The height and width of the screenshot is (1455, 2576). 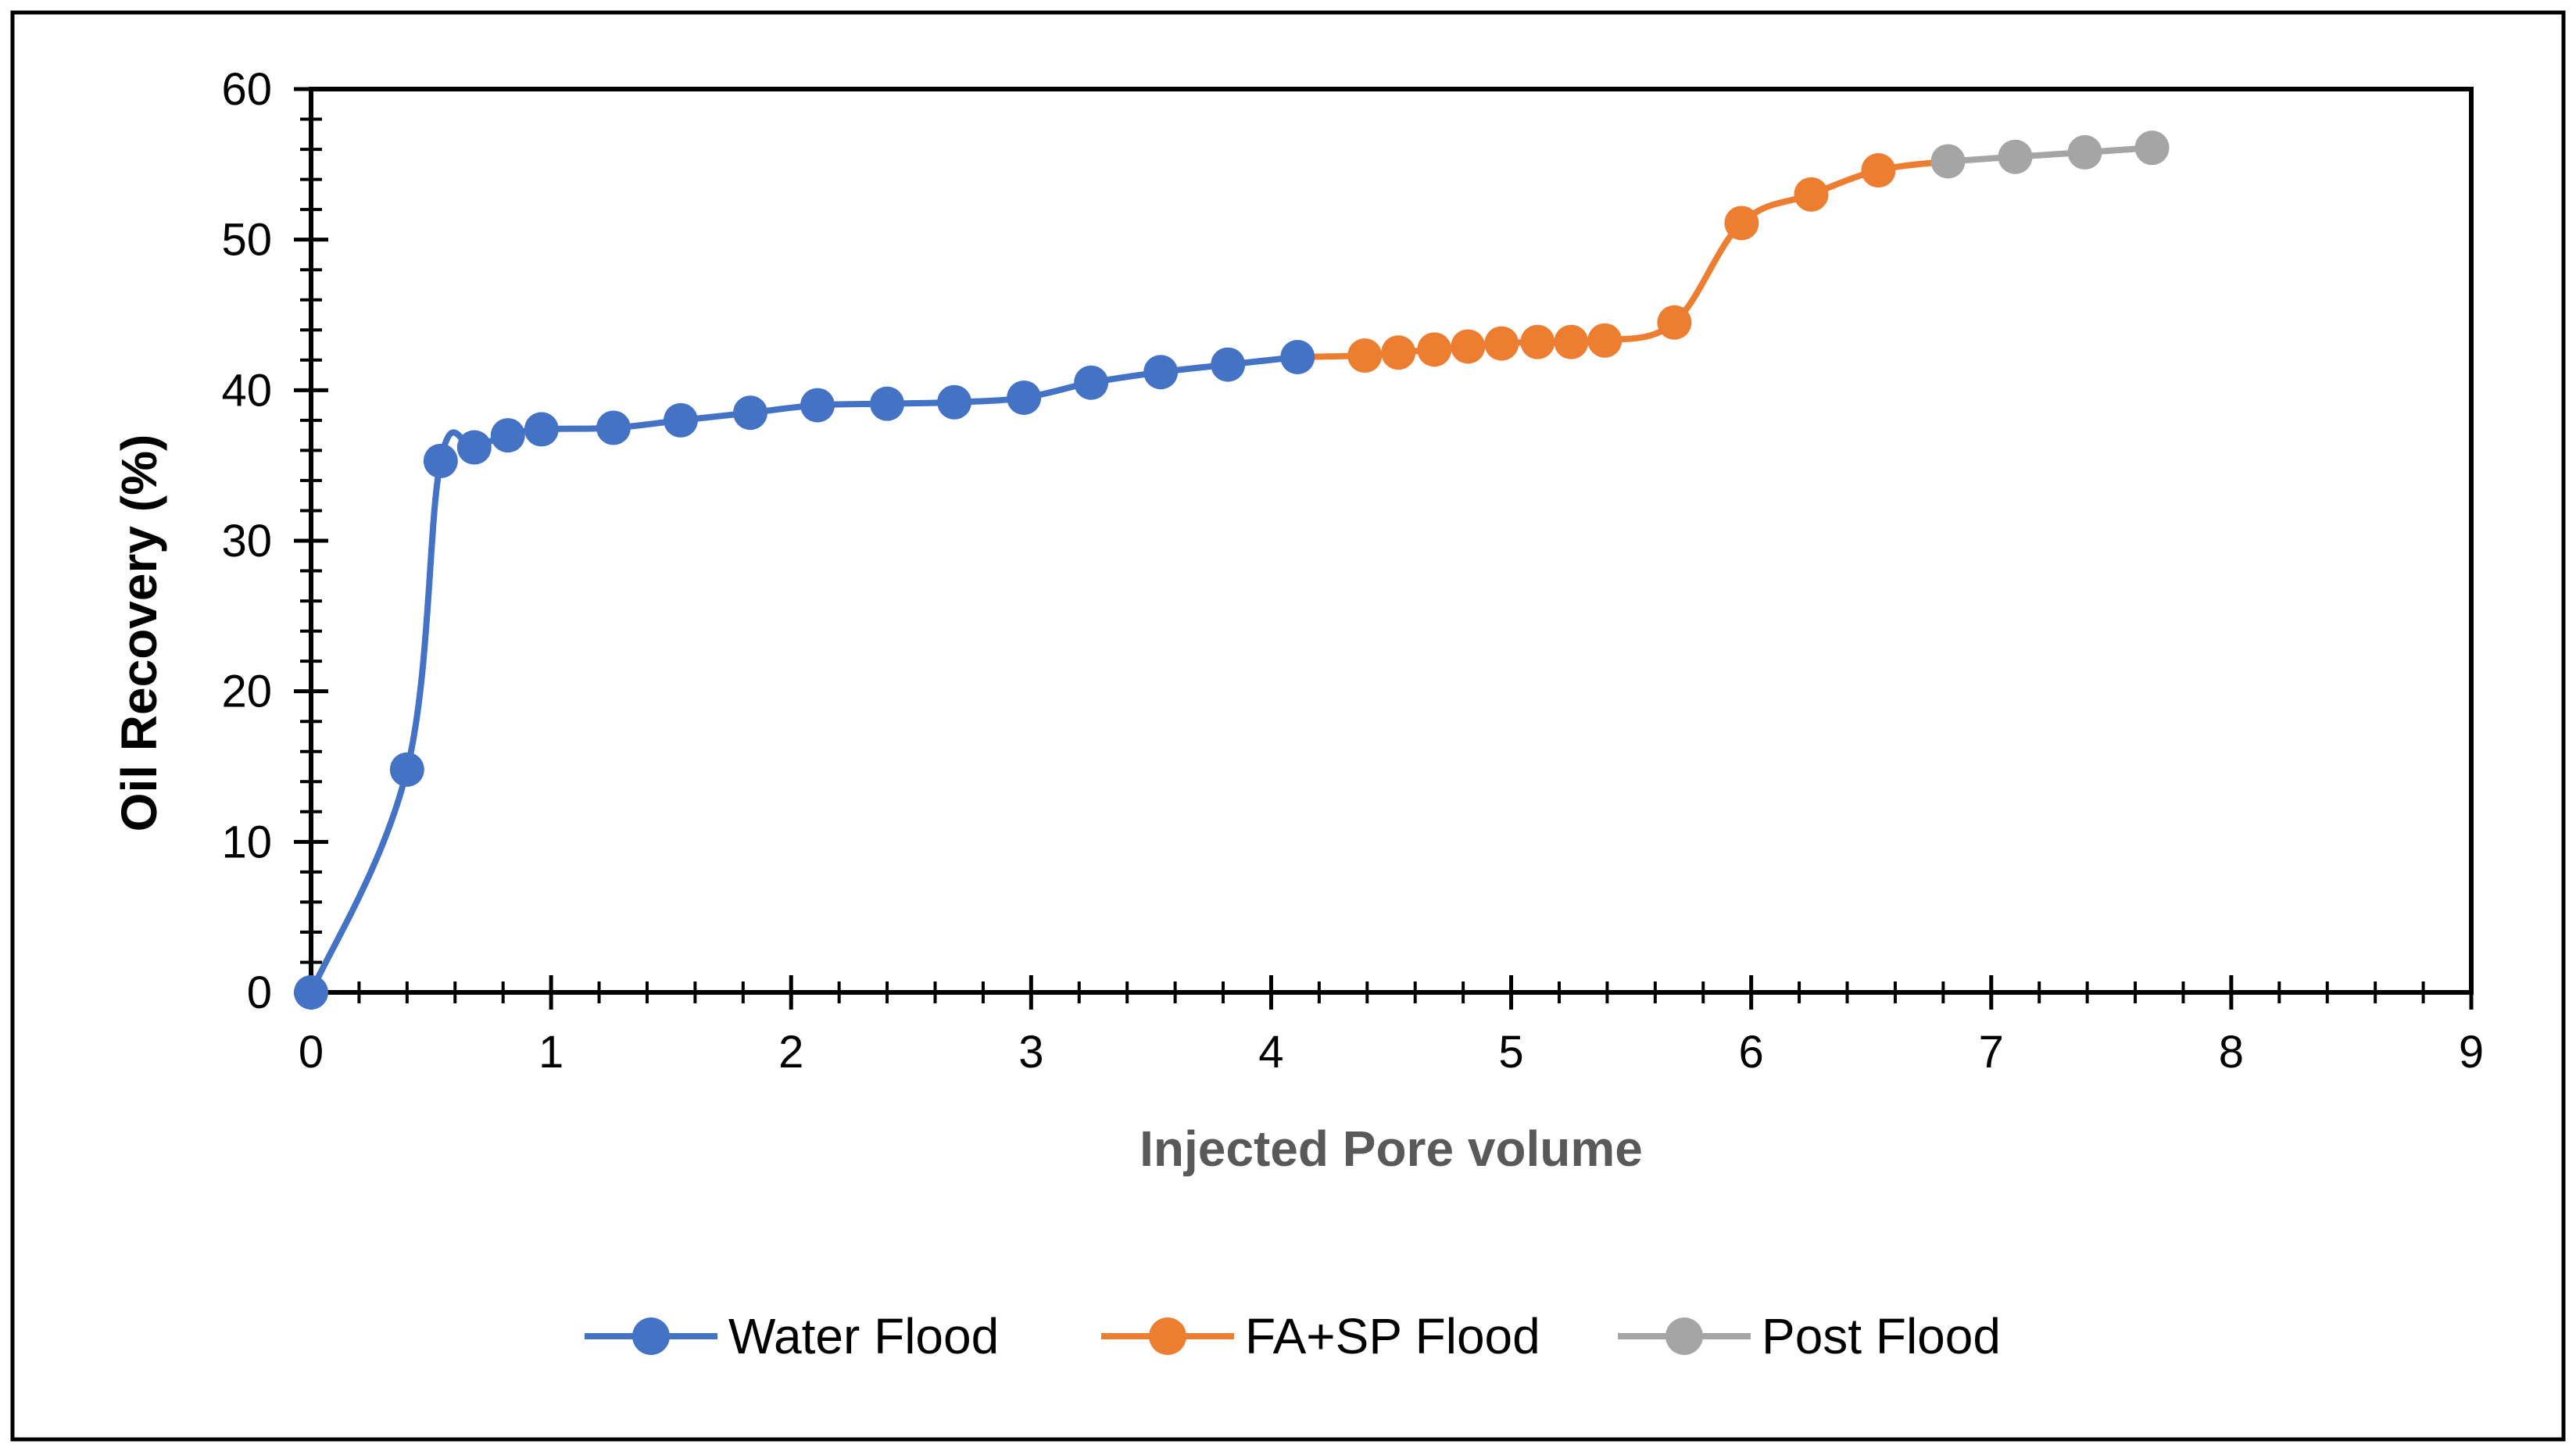 What do you see at coordinates (2471, 1052) in the screenshot?
I see `x-tick-label: 9` at bounding box center [2471, 1052].